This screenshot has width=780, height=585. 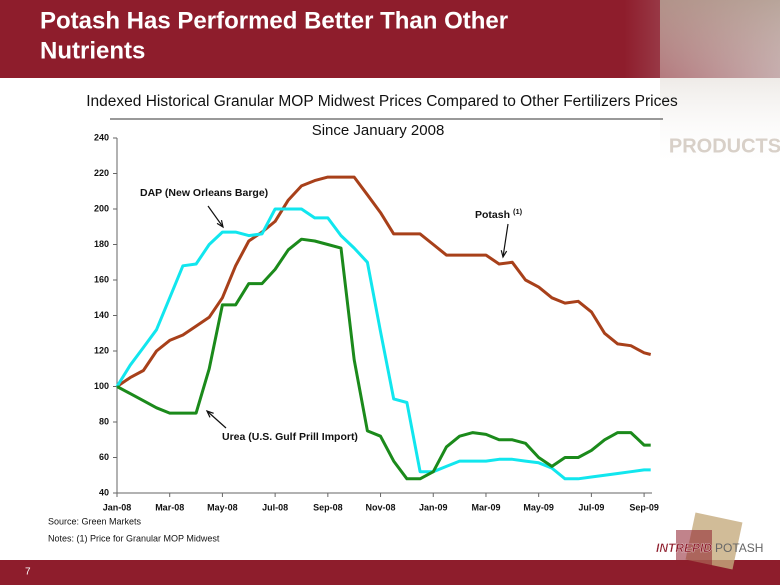 What do you see at coordinates (492, 215) in the screenshot?
I see `series-label: Potash` at bounding box center [492, 215].